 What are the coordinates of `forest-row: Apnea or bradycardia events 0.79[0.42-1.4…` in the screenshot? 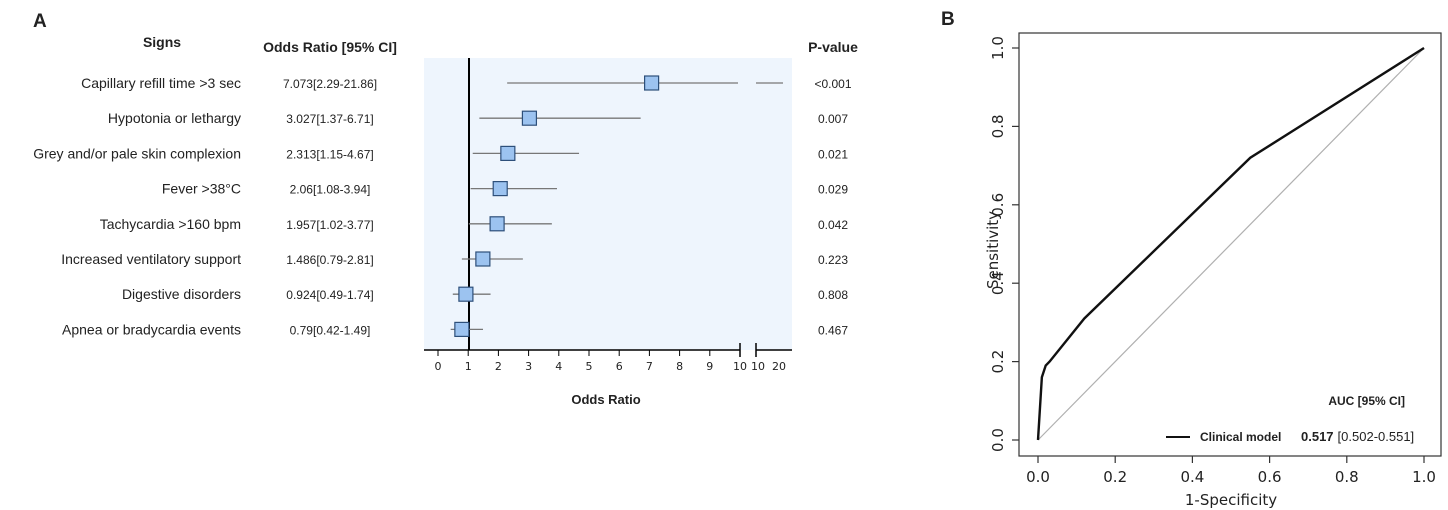 It's located at (455, 329).